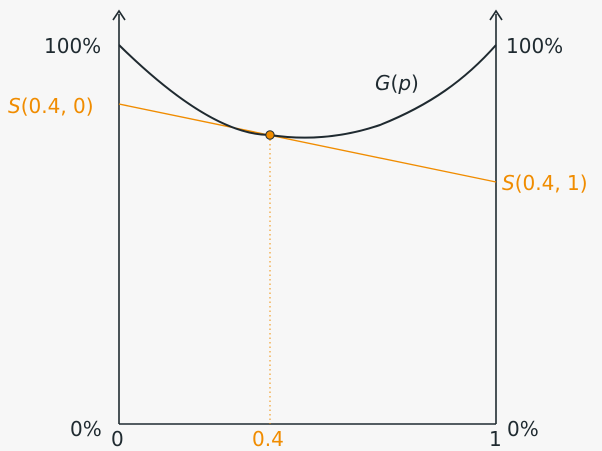 This screenshot has width=602, height=451. I want to click on x-tick-right: 1, so click(495, 439).